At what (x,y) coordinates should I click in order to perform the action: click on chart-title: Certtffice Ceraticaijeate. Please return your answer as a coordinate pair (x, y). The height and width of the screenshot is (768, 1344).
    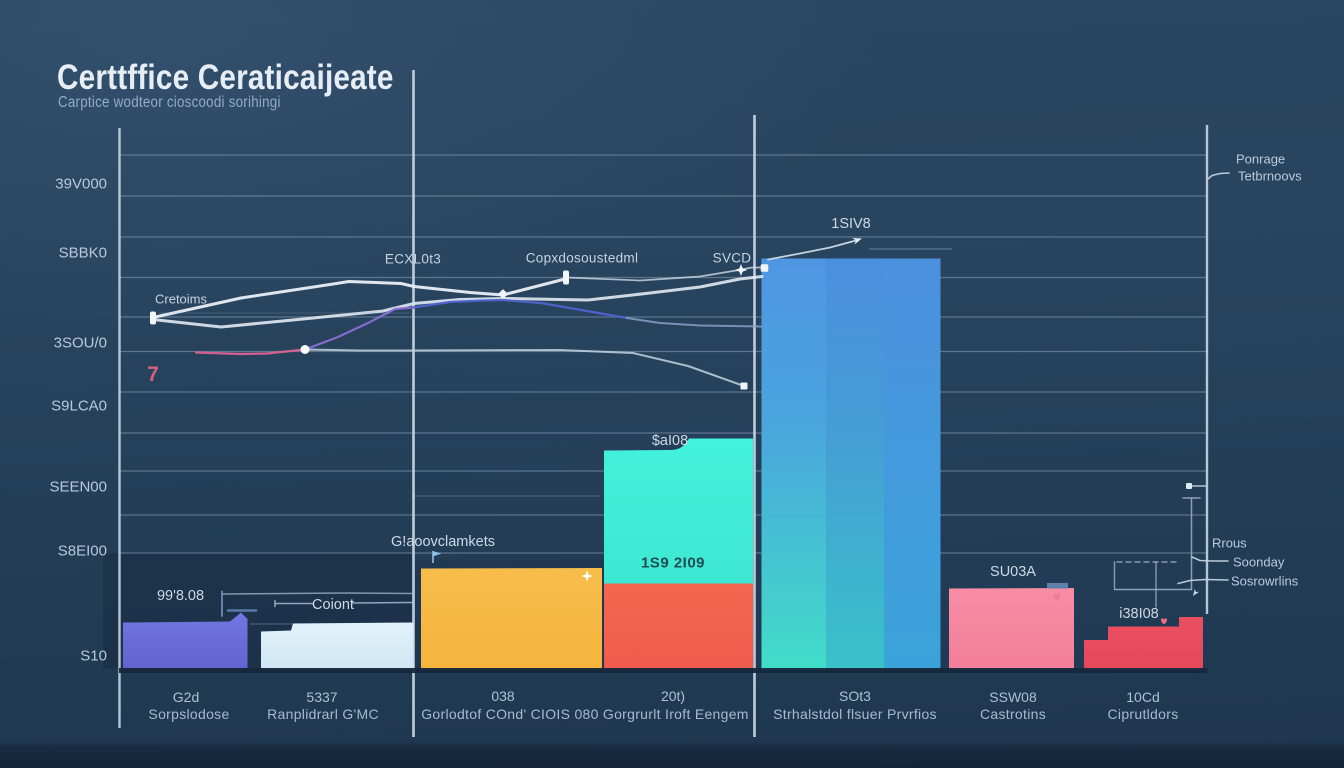
    Looking at the image, I should click on (225, 77).